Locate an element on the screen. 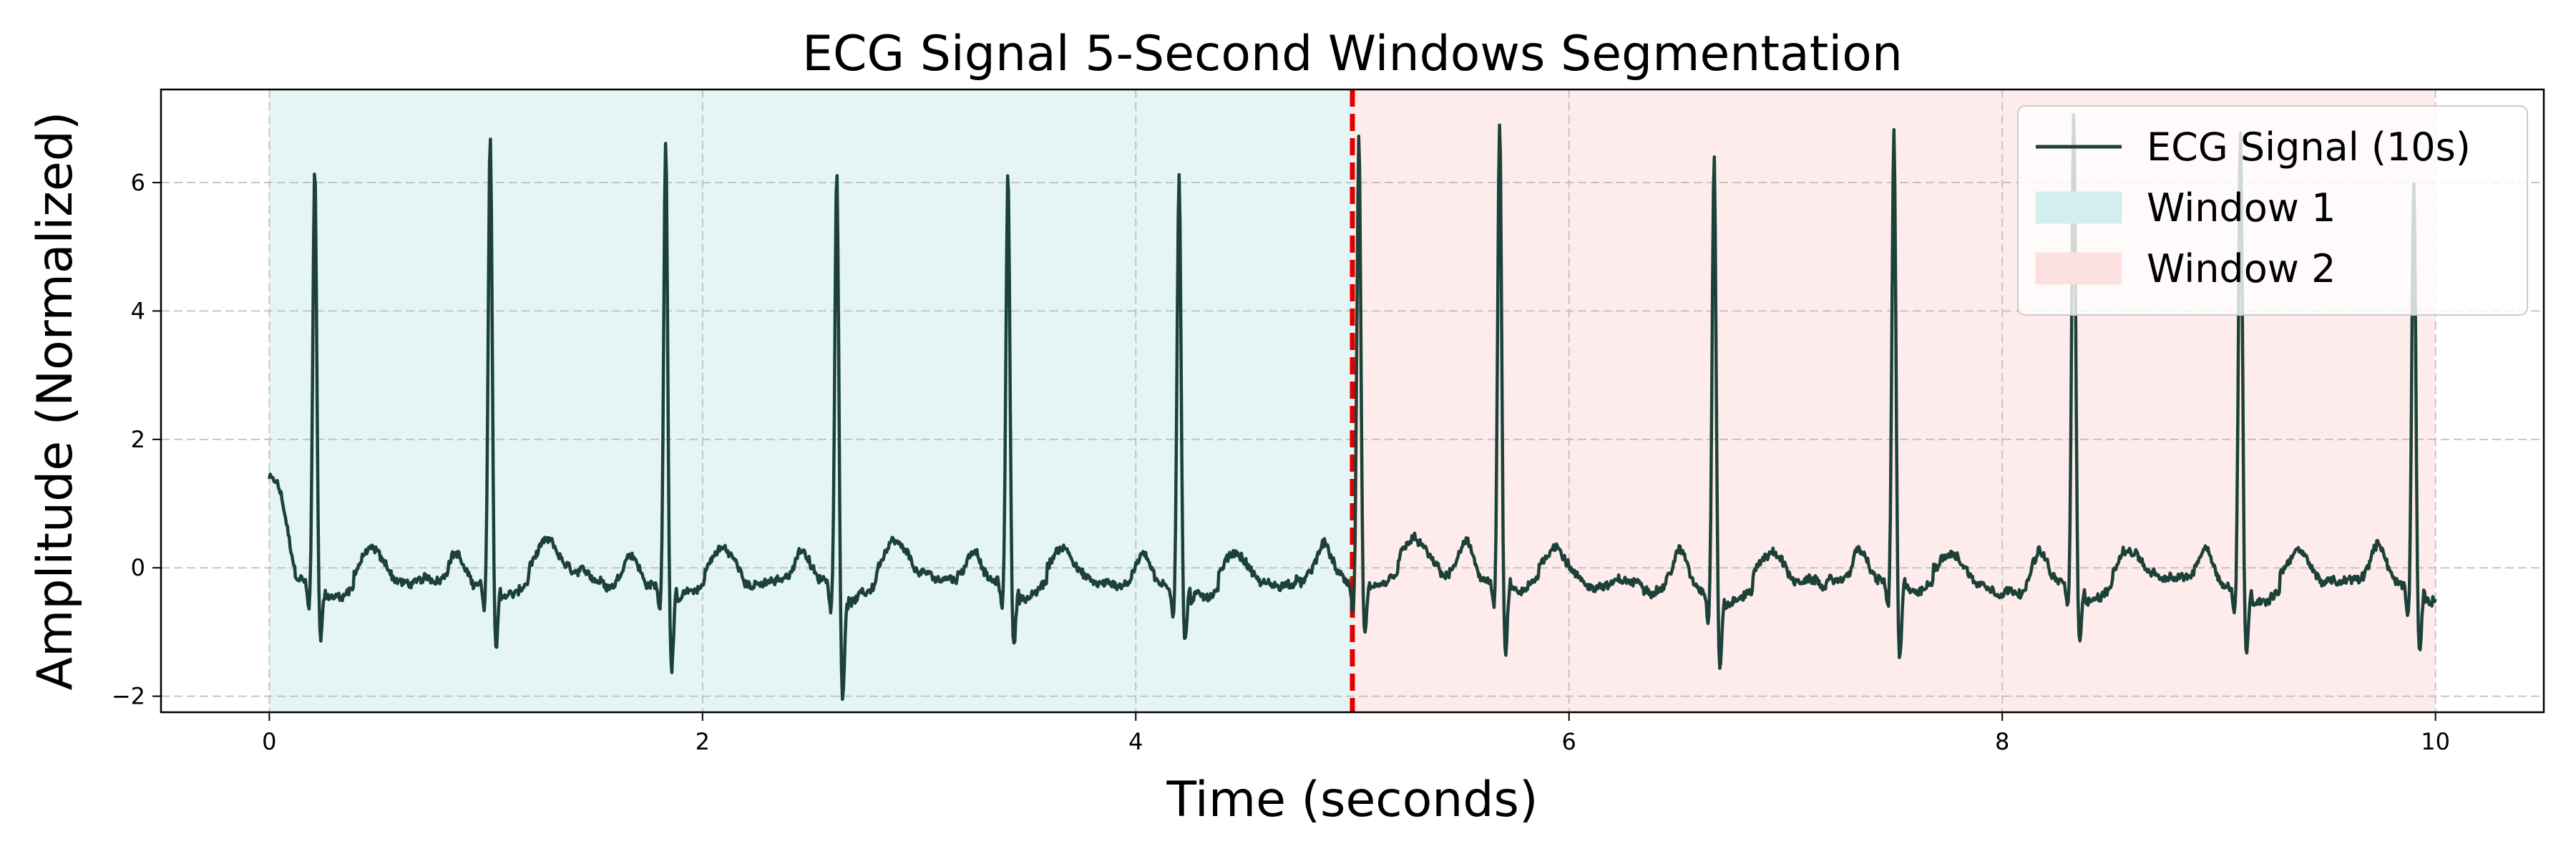  y-tick-label: 6 is located at coordinates (138, 182).